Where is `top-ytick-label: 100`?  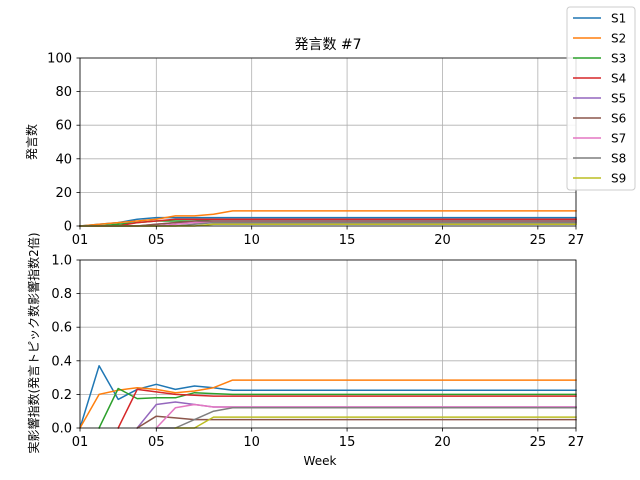 top-ytick-label: 100 is located at coordinates (59, 59).